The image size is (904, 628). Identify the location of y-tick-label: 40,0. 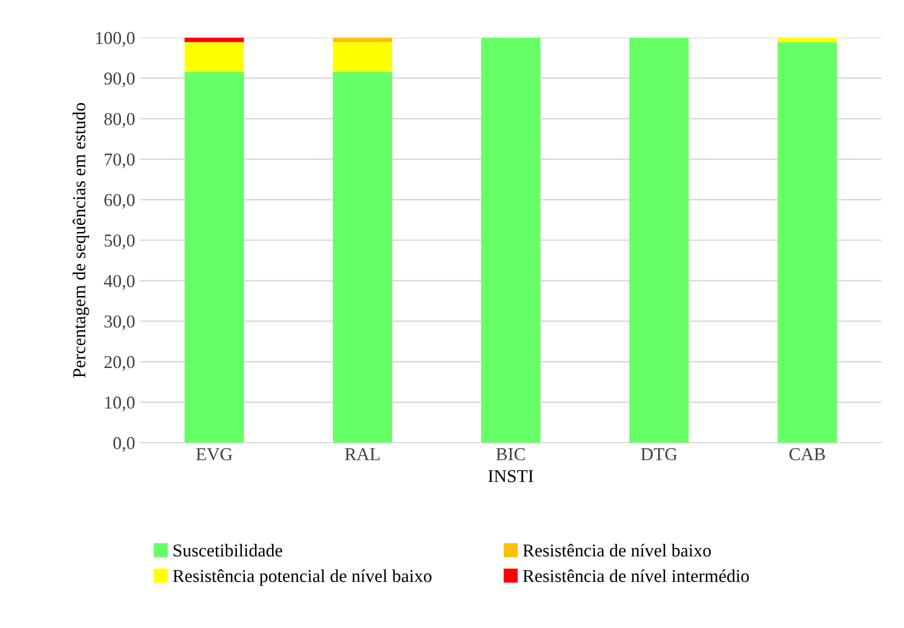
(119, 282).